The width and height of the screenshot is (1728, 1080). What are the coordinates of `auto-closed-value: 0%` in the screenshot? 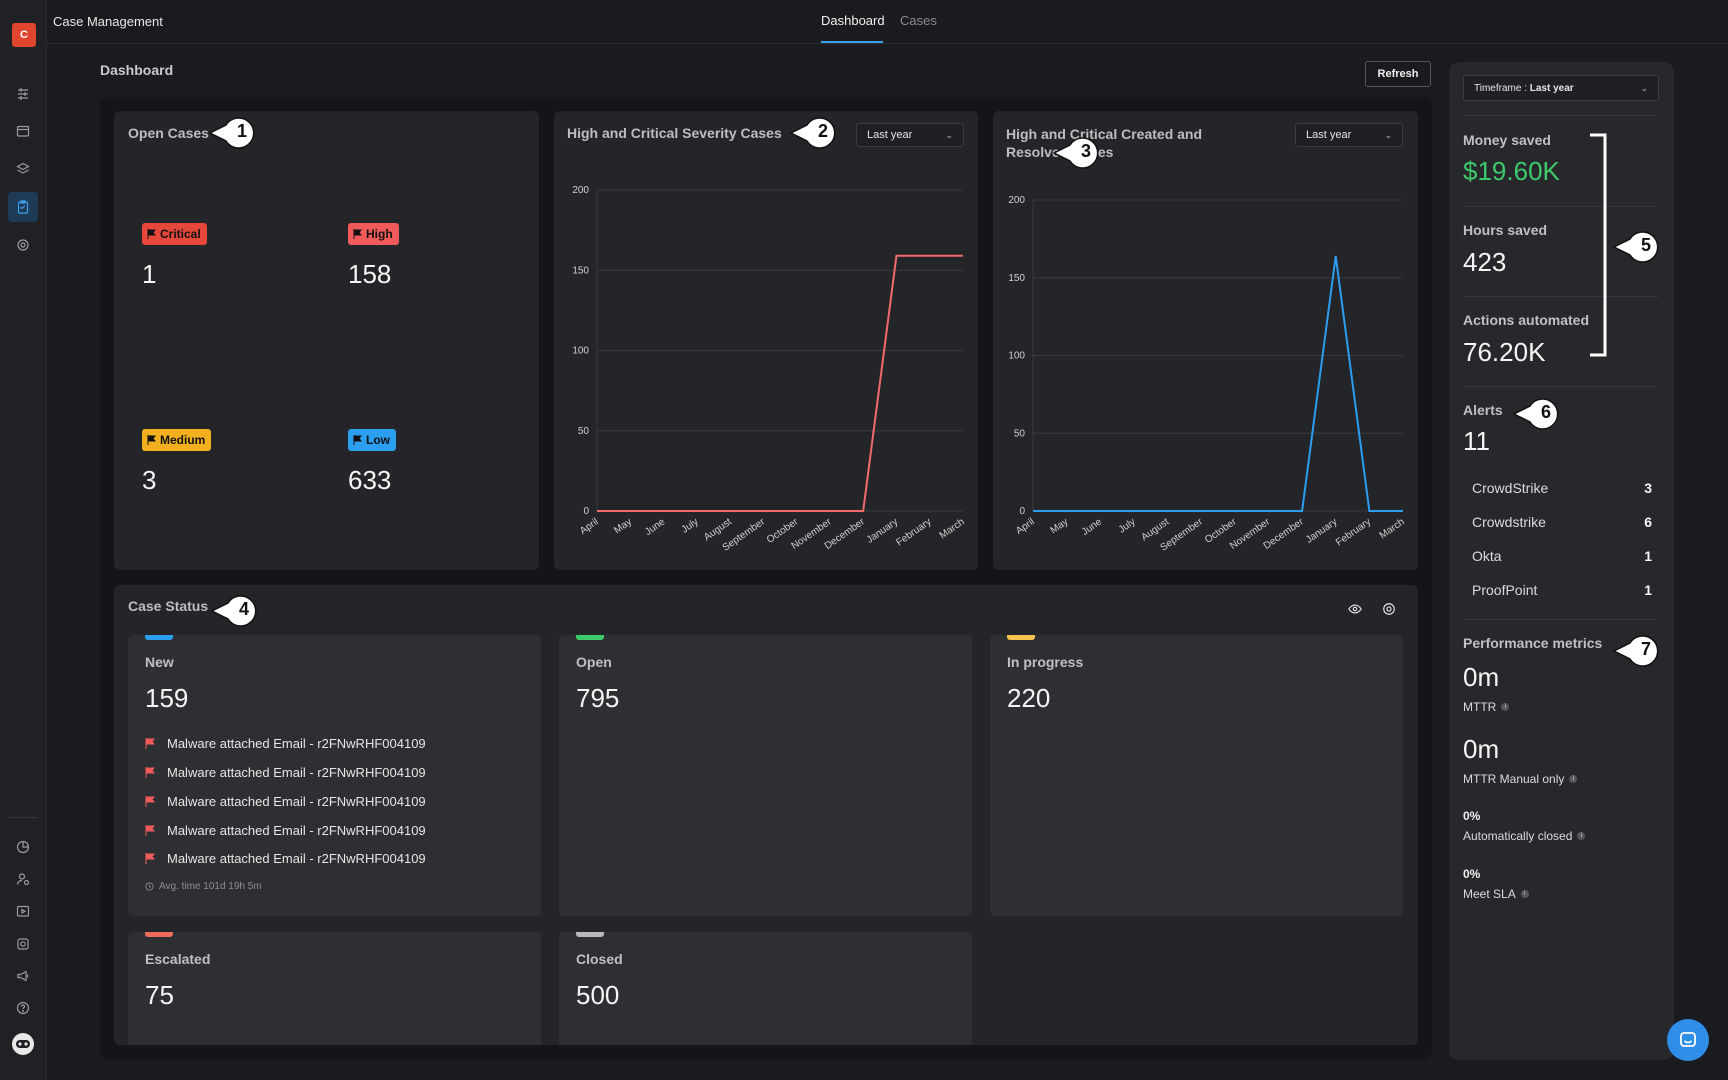 It's located at (1472, 816).